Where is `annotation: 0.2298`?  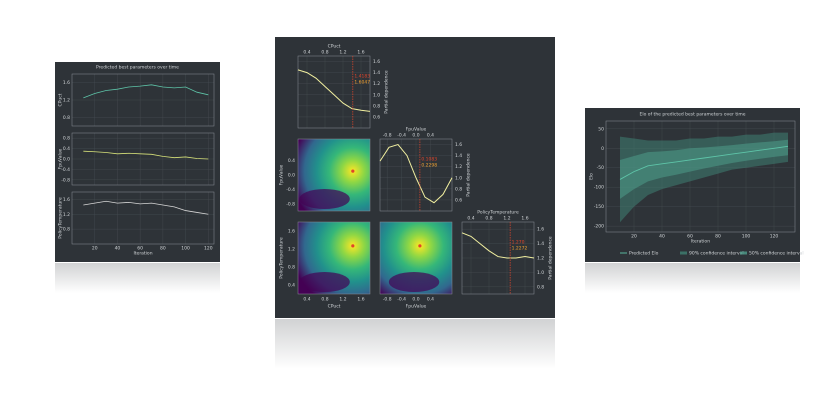
annotation: 0.2298 is located at coordinates (429, 166).